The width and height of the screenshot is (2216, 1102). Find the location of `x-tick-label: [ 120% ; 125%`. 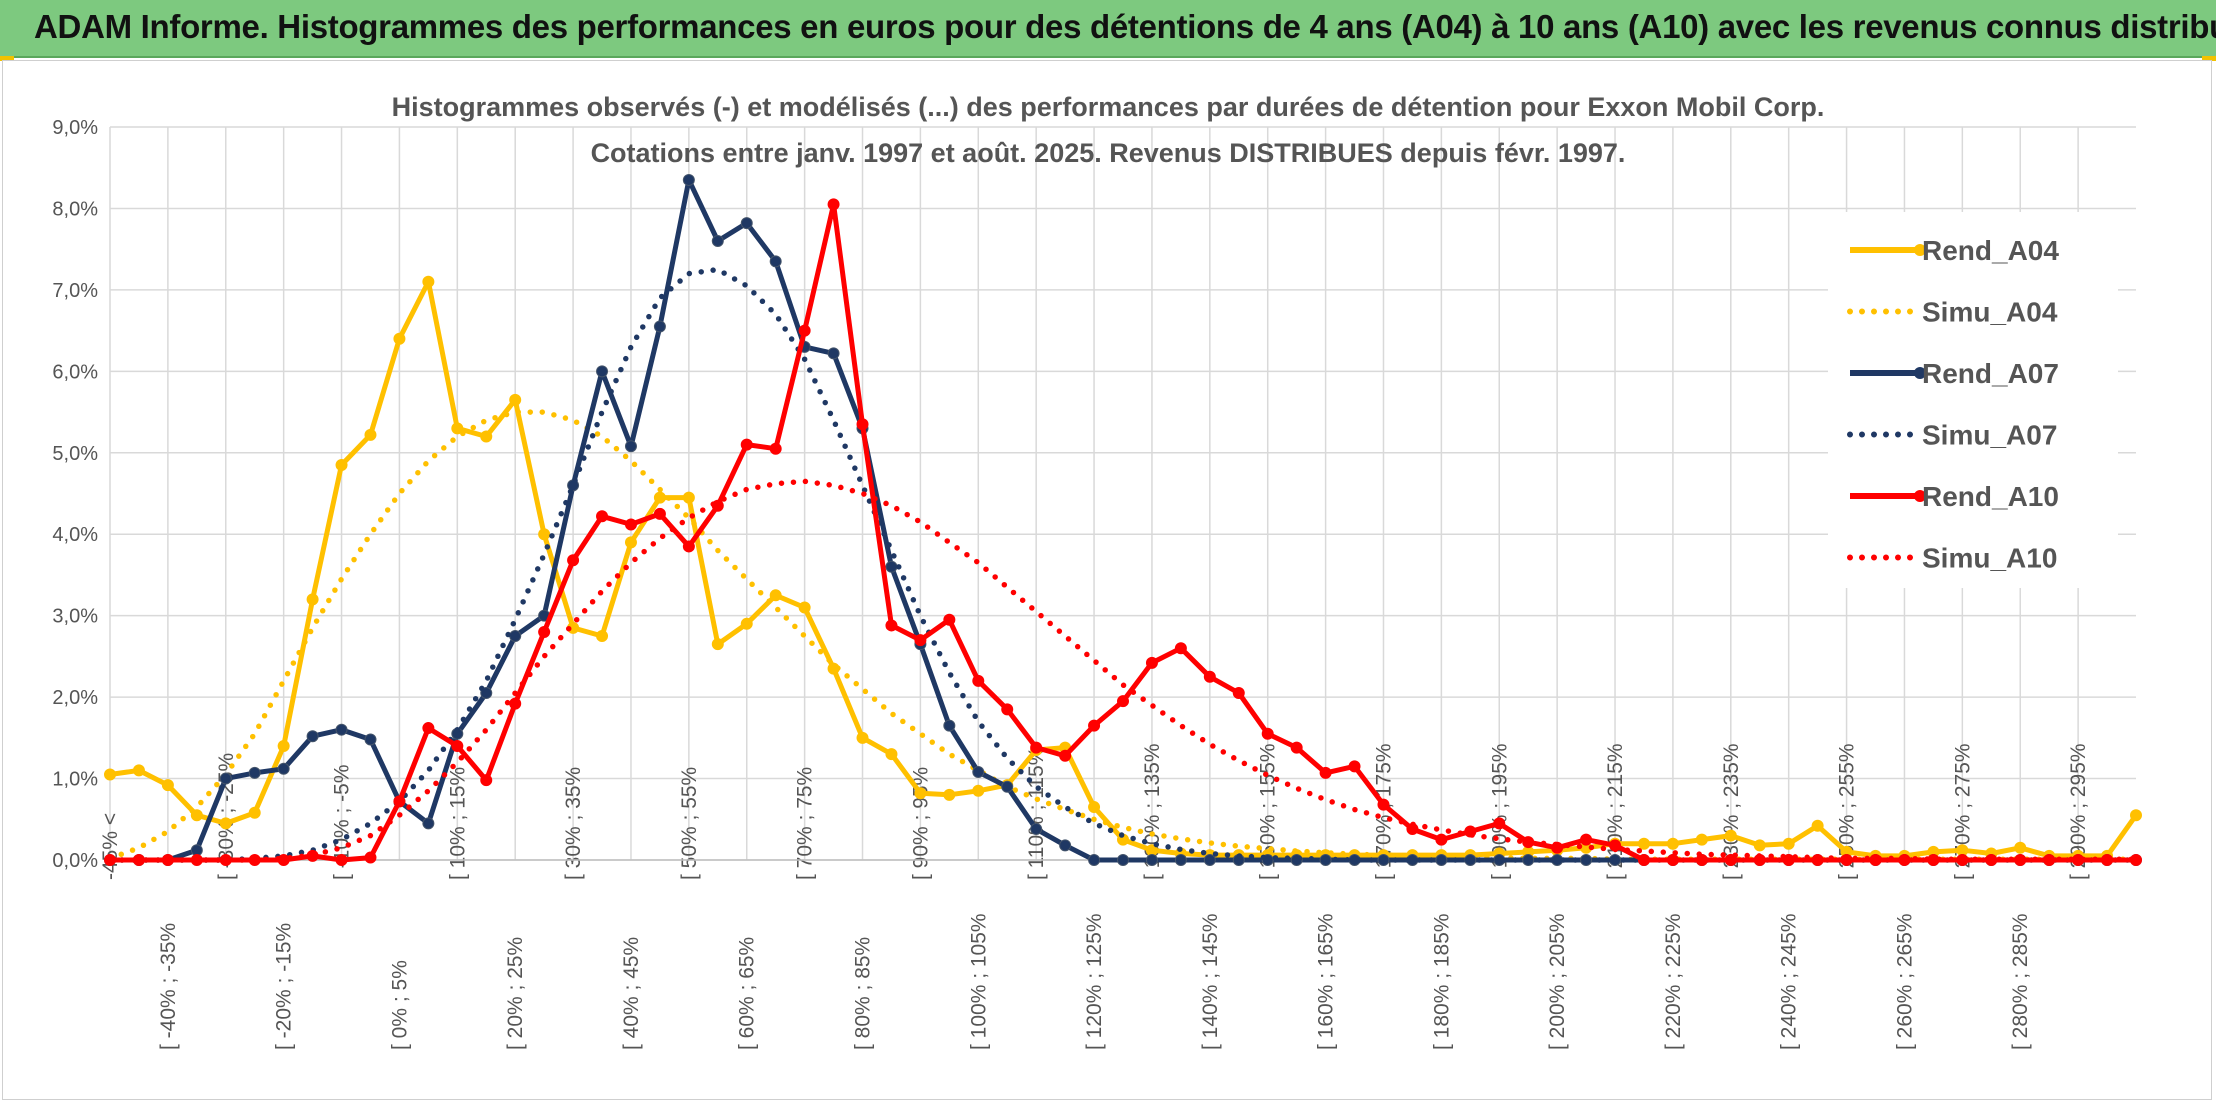

x-tick-label: [ 120% ; 125% is located at coordinates (1094, 981).